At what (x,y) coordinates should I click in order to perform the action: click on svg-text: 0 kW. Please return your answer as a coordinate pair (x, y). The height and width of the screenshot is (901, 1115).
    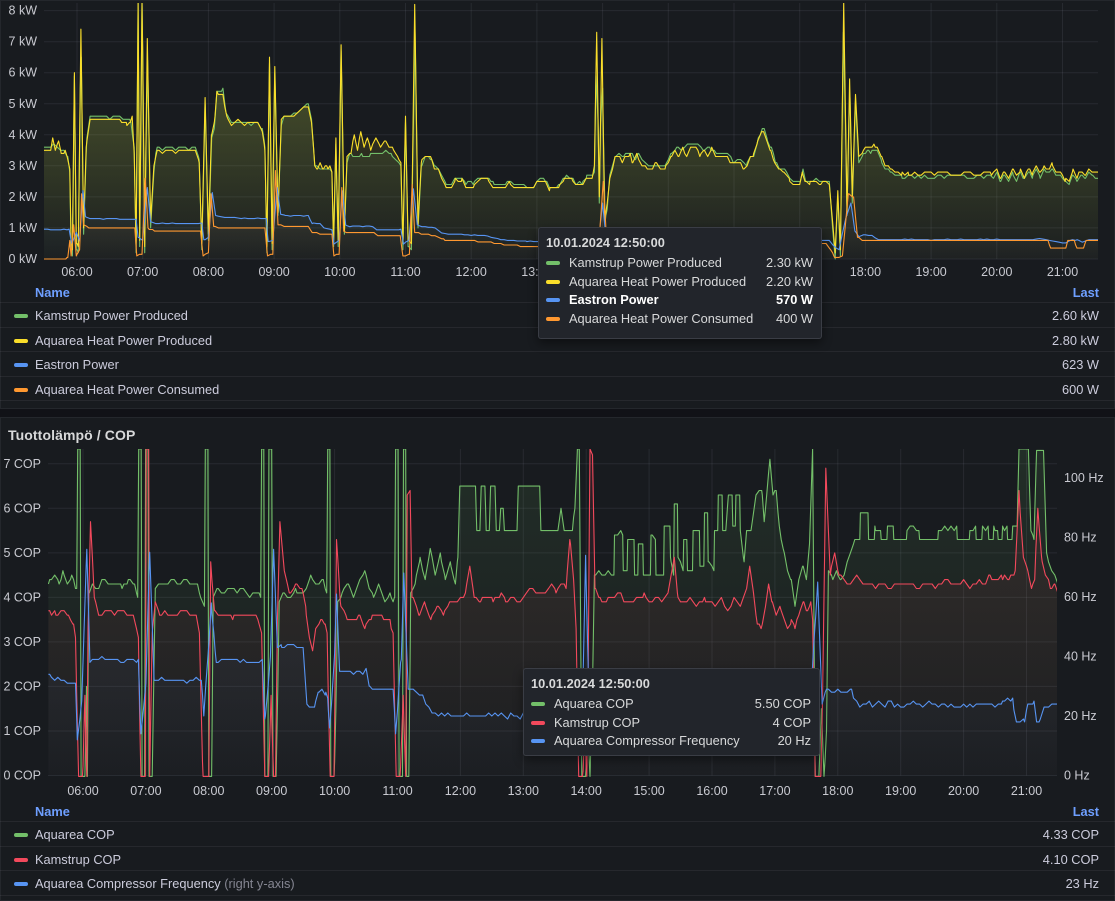
    Looking at the image, I should click on (23, 259).